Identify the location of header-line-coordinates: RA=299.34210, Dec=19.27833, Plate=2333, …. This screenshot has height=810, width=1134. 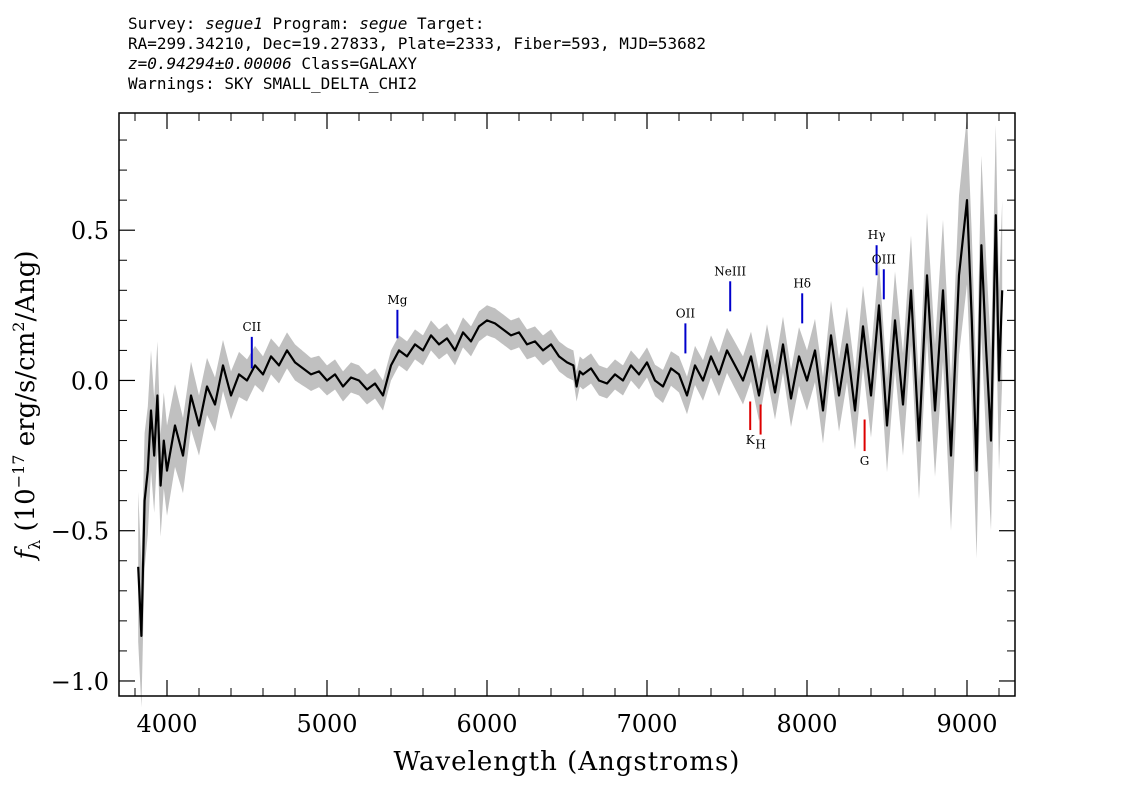
(417, 43).